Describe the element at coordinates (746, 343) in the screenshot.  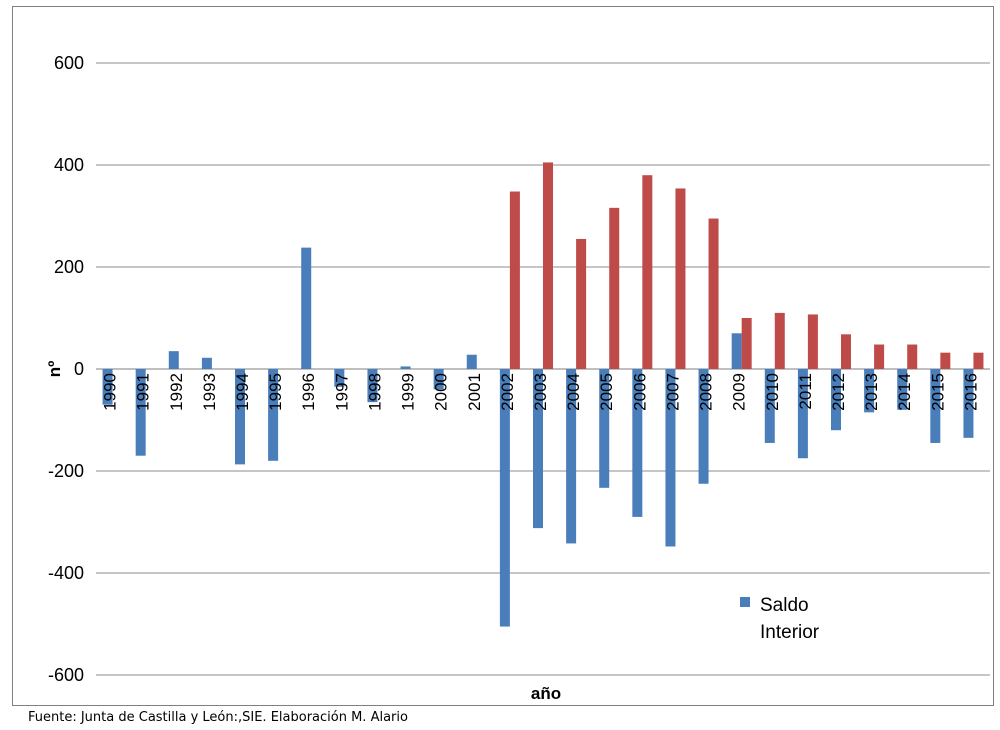
I see `bar-series2-2009` at that location.